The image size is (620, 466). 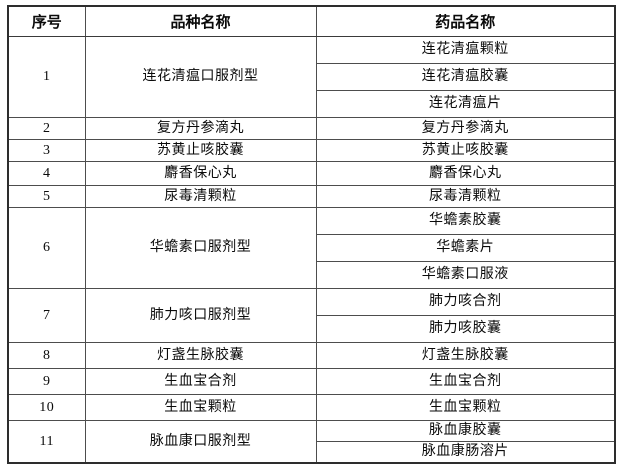 What do you see at coordinates (465, 128) in the screenshot?
I see `cell-drug-name: 复方丹参滴丸` at bounding box center [465, 128].